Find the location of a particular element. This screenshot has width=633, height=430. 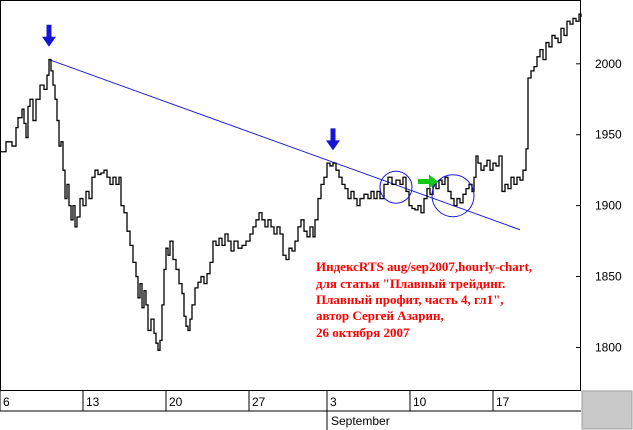

x-tick-label: 27 is located at coordinates (259, 402).